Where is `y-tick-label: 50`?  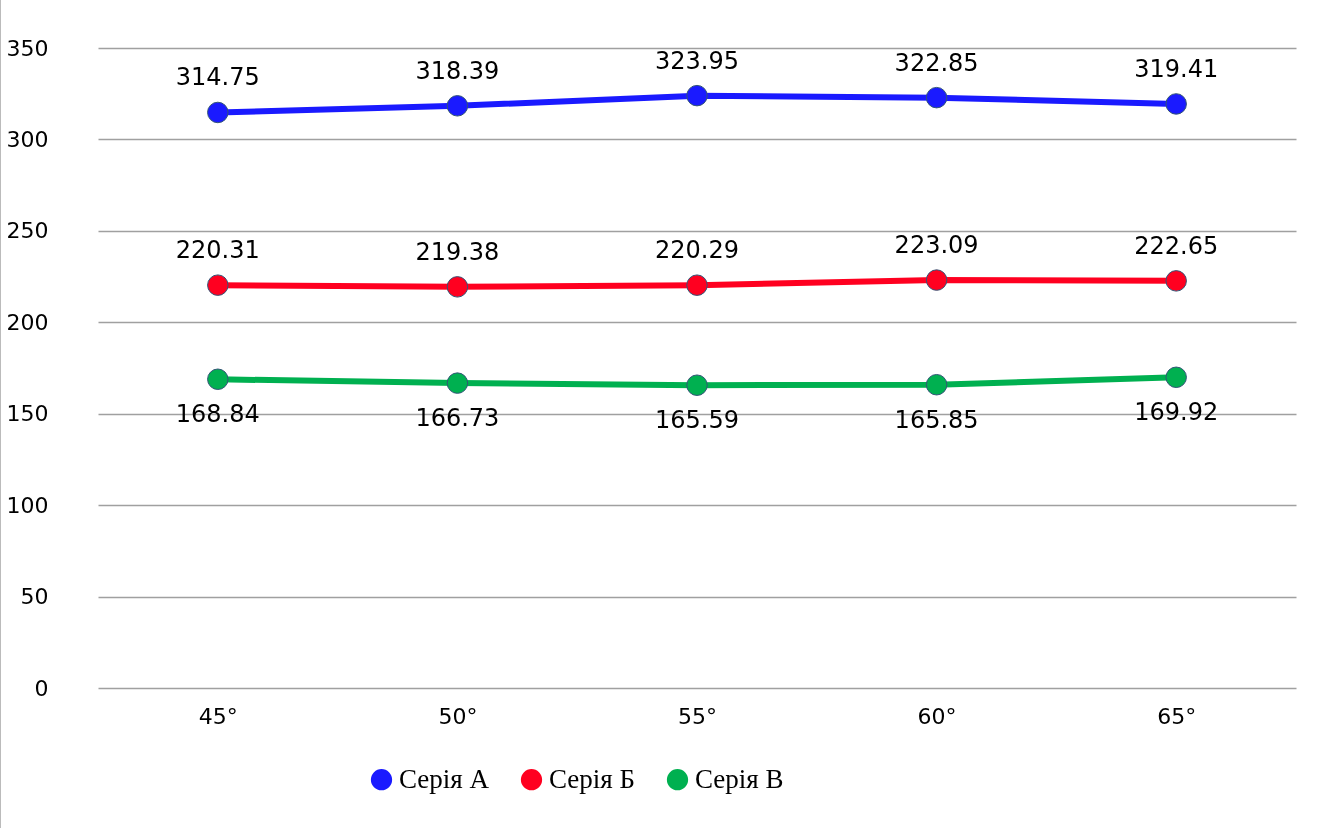 y-tick-label: 50 is located at coordinates (34, 597).